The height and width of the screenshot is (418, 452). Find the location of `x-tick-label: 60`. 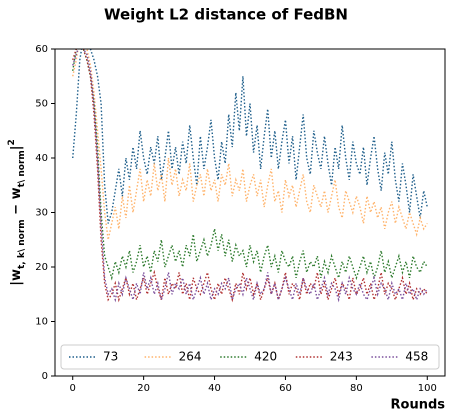

x-tick-label: 60 is located at coordinates (285, 388).